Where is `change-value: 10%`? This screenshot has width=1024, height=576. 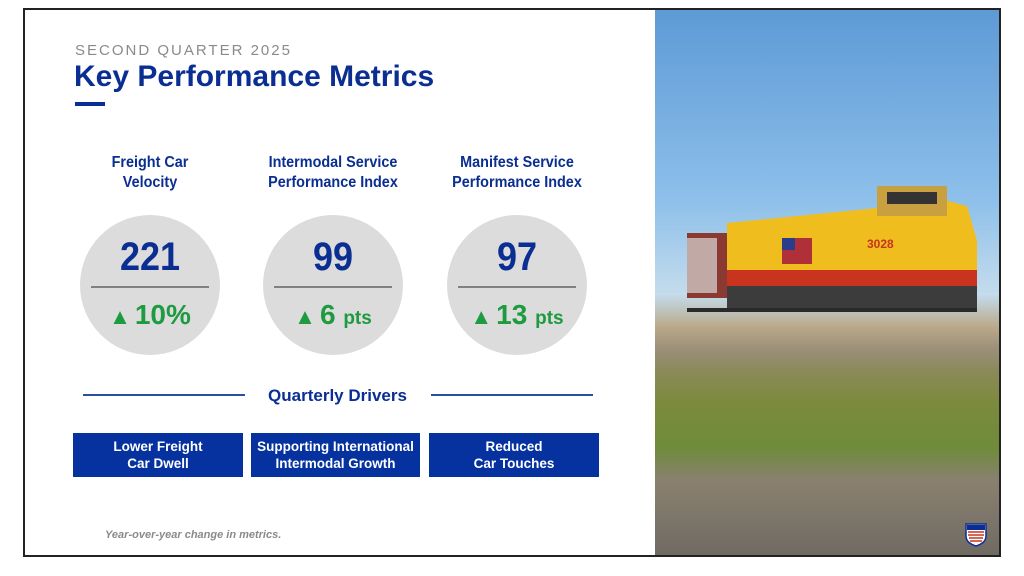
change-value: 10% is located at coordinates (162, 314).